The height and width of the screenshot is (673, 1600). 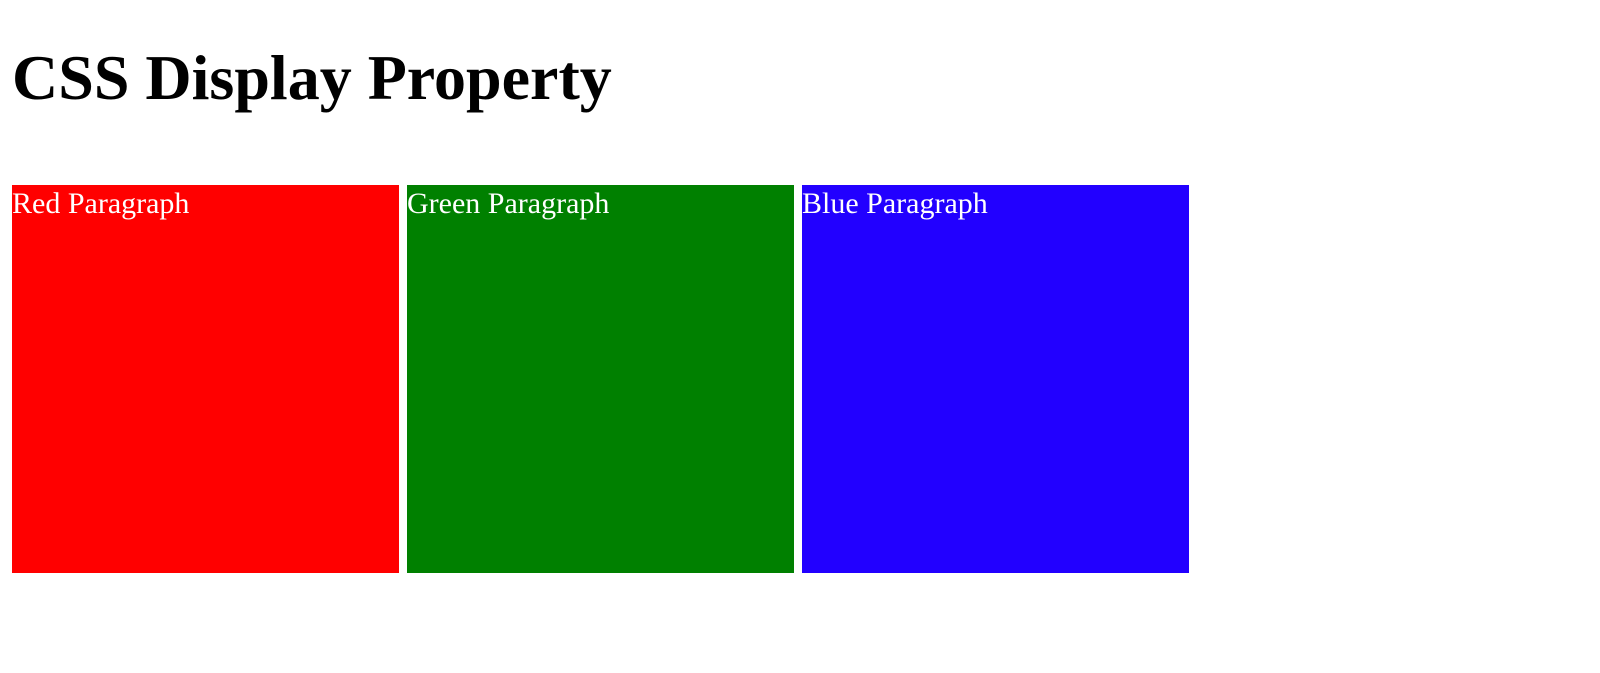 I want to click on page-title: CSS Display Property, so click(x=312, y=77).